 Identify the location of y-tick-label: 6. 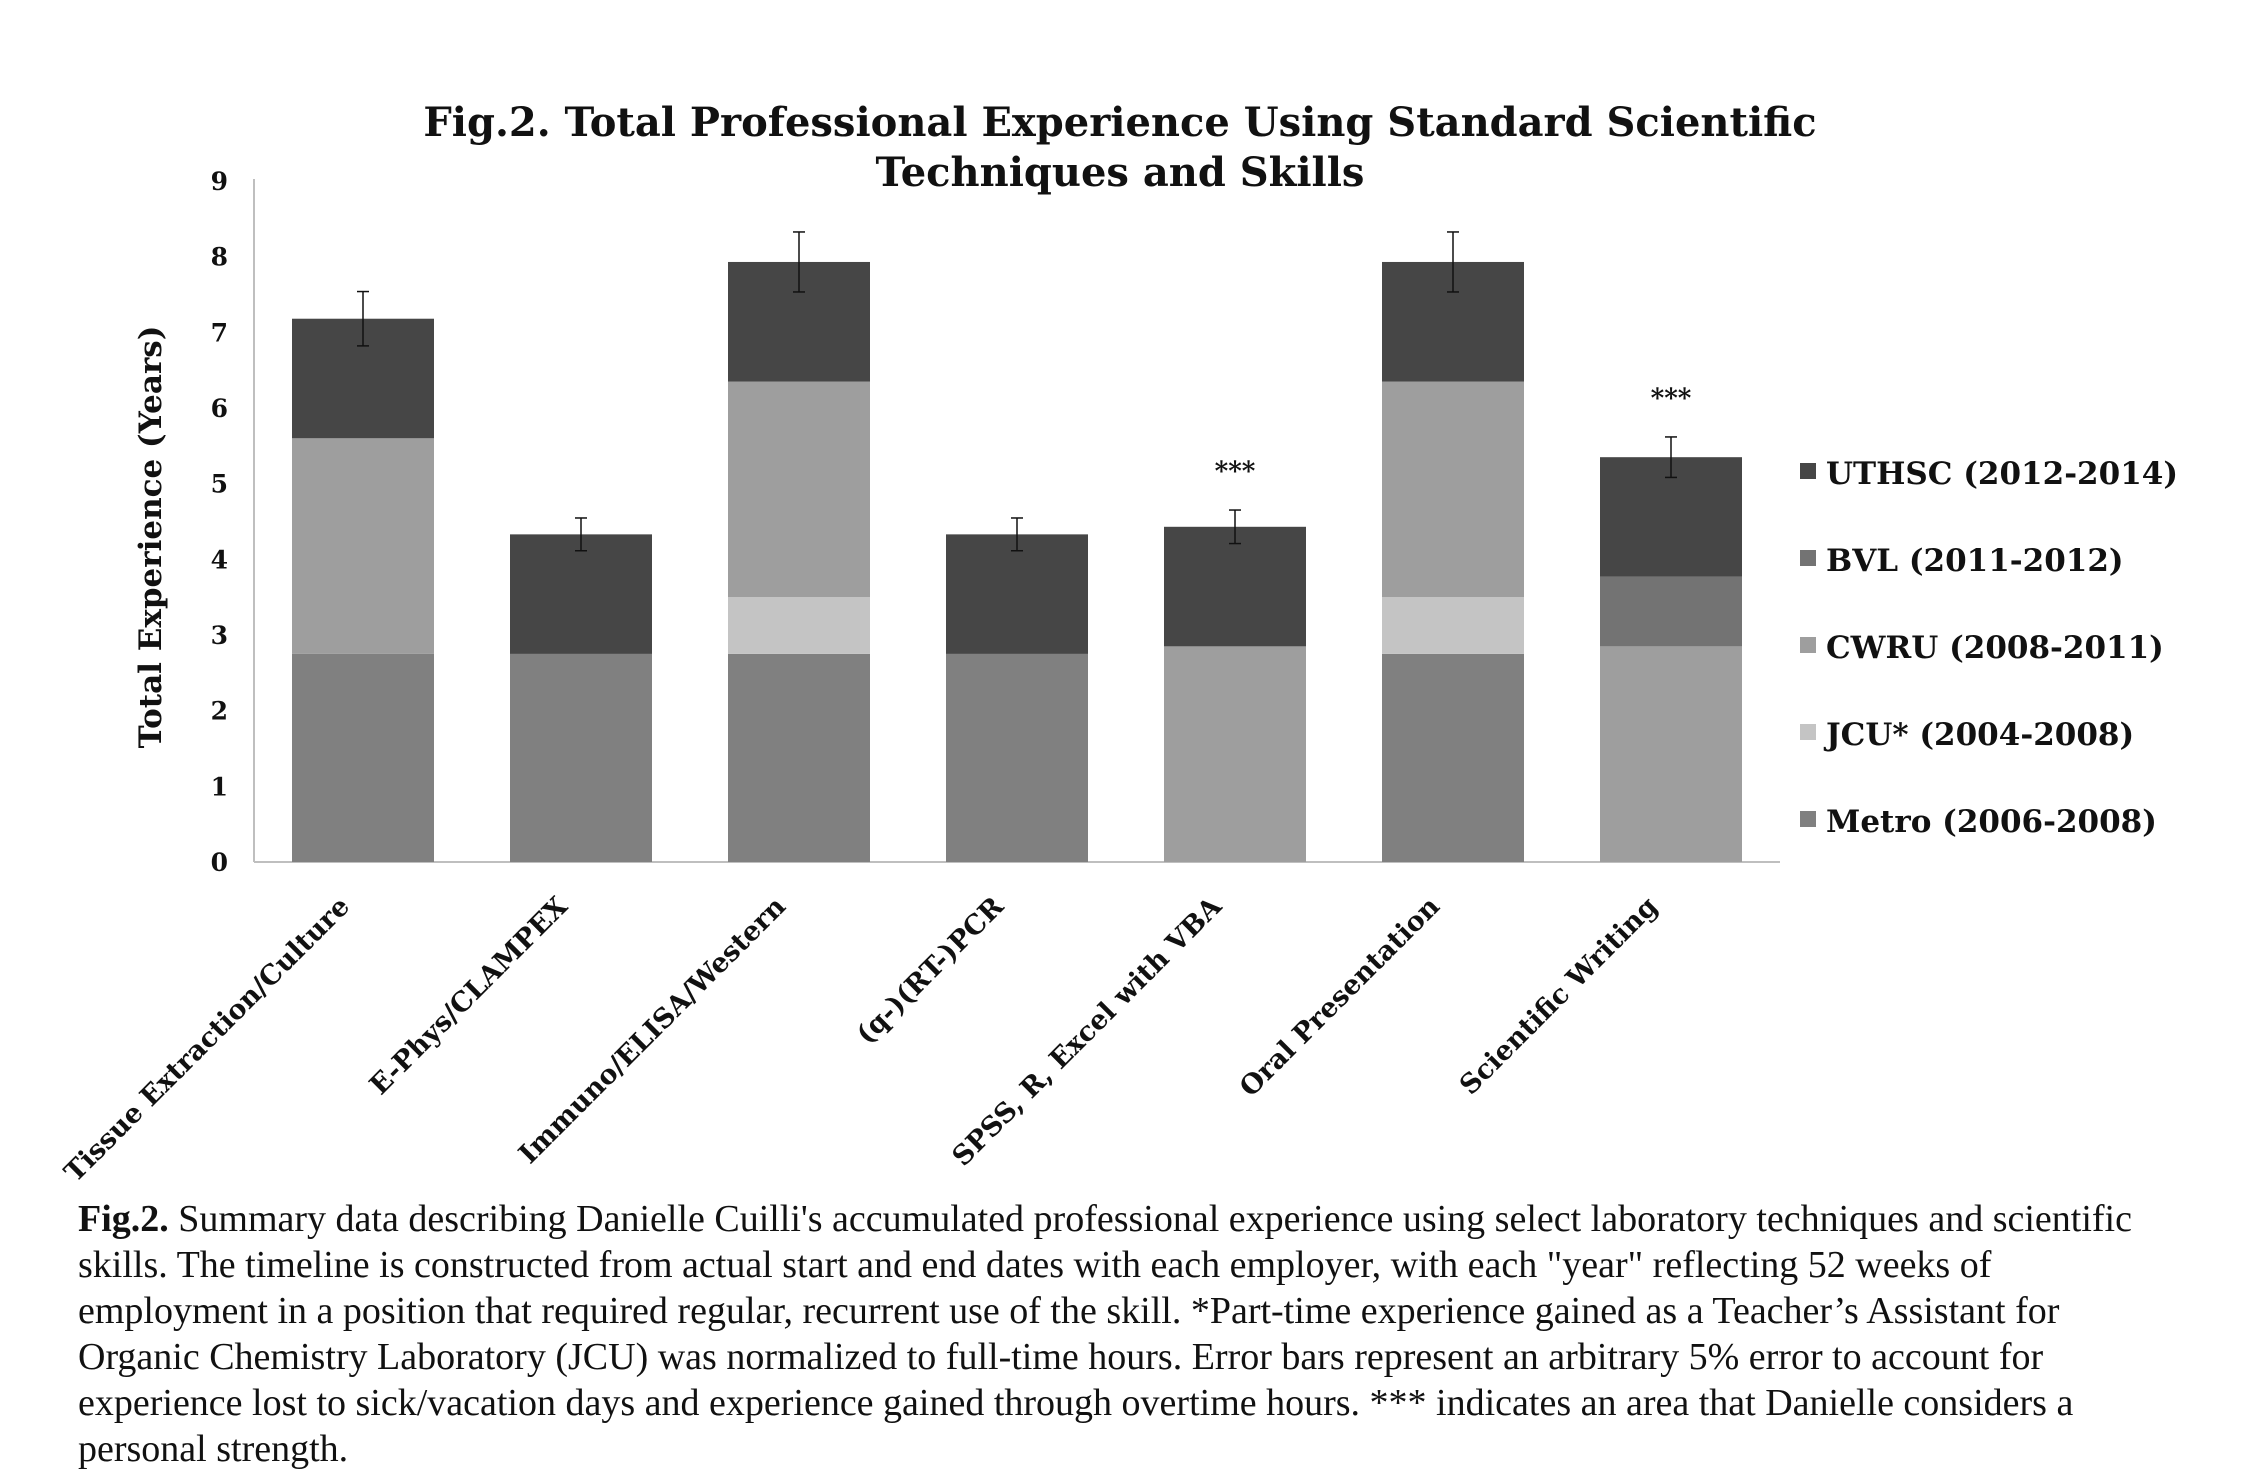
(219, 408).